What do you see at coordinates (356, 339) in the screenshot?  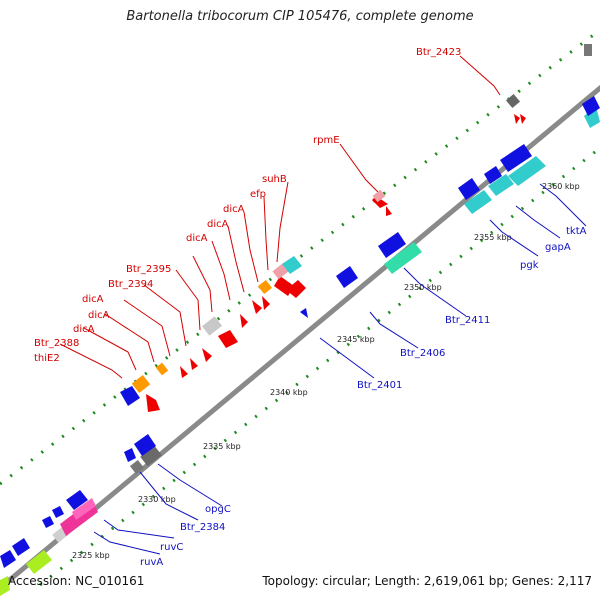 I see `kbp-label: 2345 kbp` at bounding box center [356, 339].